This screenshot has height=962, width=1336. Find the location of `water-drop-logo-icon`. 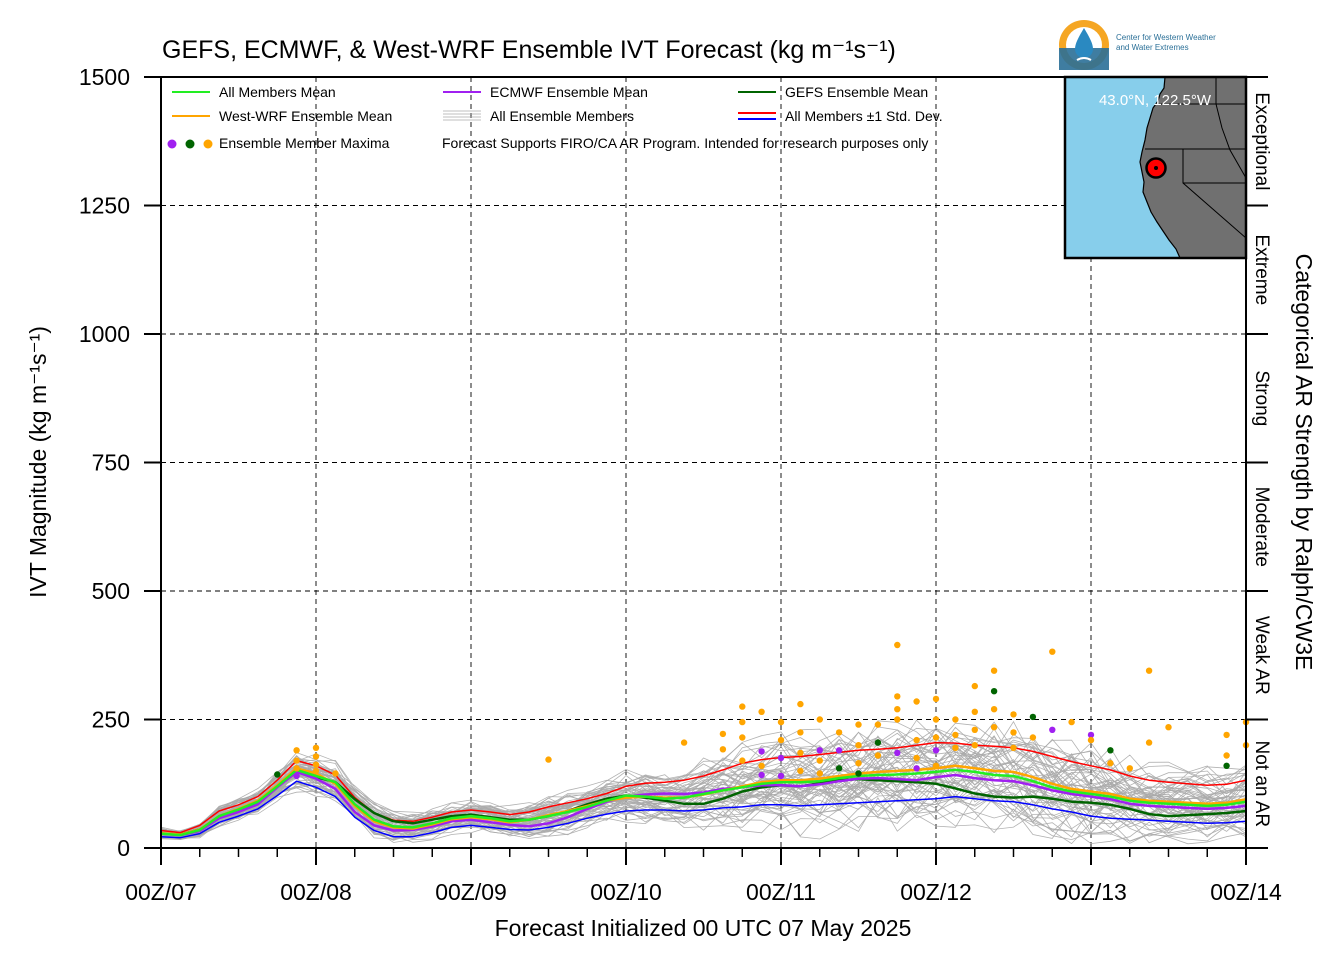

water-drop-logo-icon is located at coordinates (1084, 45).